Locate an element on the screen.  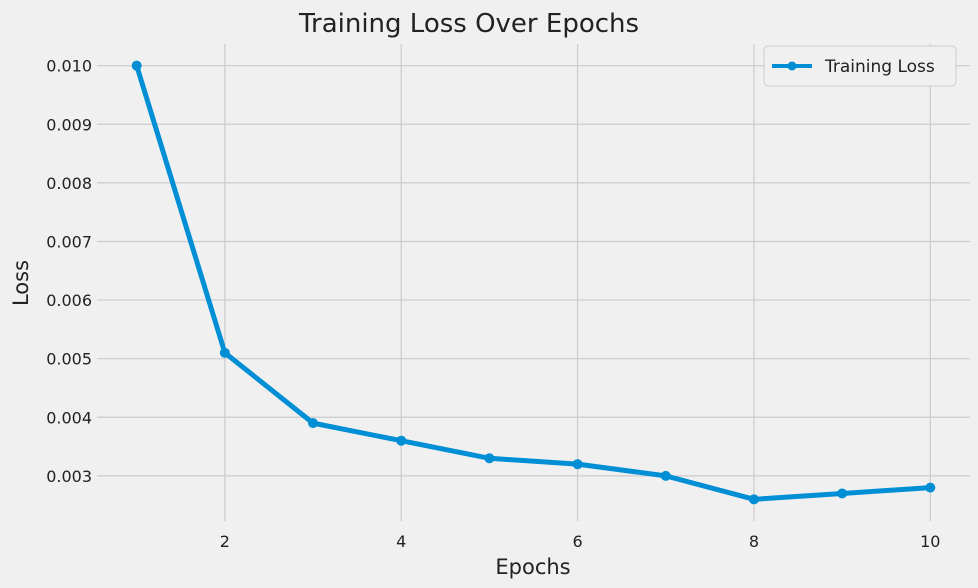
x-tick-label-2: 6 is located at coordinates (577, 541).